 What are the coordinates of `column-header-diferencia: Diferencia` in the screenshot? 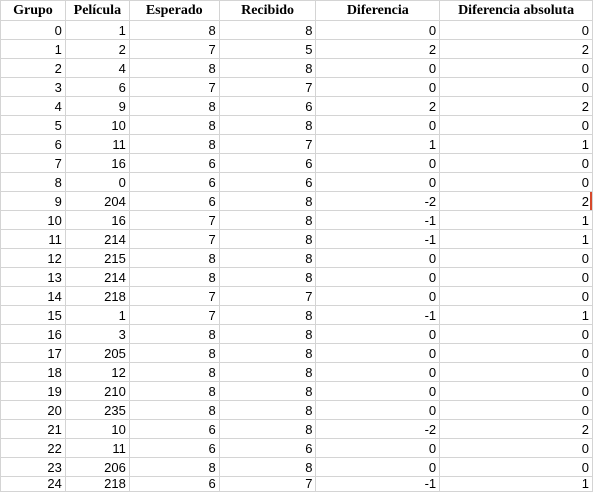 It's located at (378, 10).